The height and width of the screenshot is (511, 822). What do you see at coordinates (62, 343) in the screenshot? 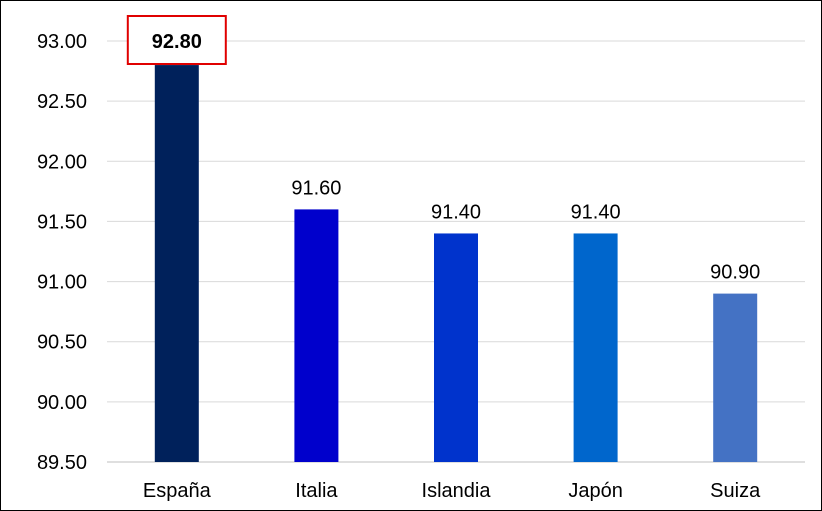
I see `y-tick-label: 90.50` at bounding box center [62, 343].